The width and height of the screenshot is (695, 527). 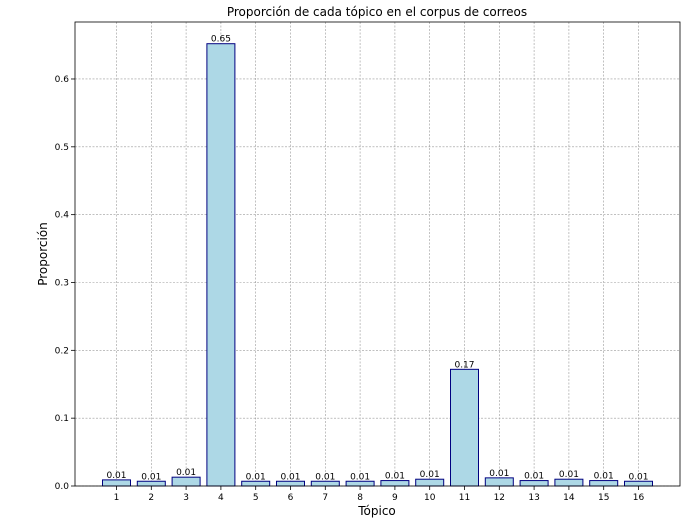 What do you see at coordinates (62, 80) in the screenshot?
I see `y-tick-label: 0.6` at bounding box center [62, 80].